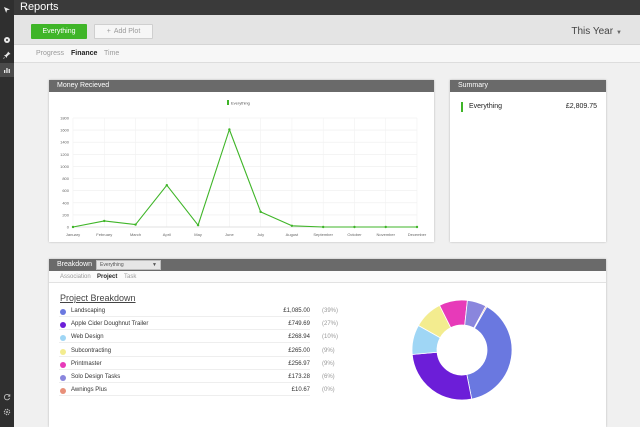 The height and width of the screenshot is (427, 640). What do you see at coordinates (107, 277) in the screenshot?
I see `tab-project: Project` at bounding box center [107, 277].